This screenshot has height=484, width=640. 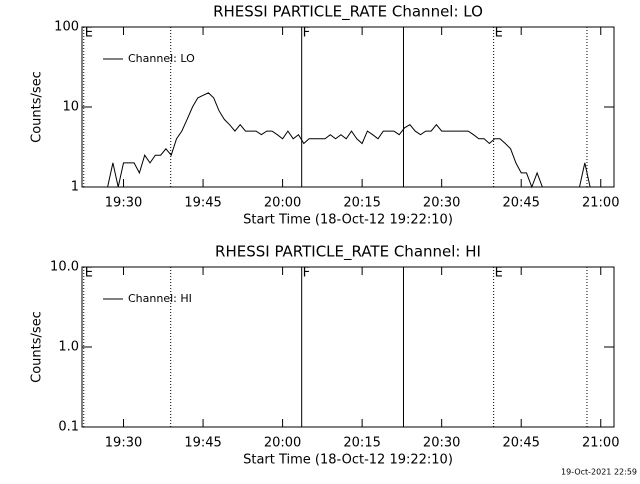 What do you see at coordinates (64, 267) in the screenshot?
I see `y-tick-label: 10.0` at bounding box center [64, 267].